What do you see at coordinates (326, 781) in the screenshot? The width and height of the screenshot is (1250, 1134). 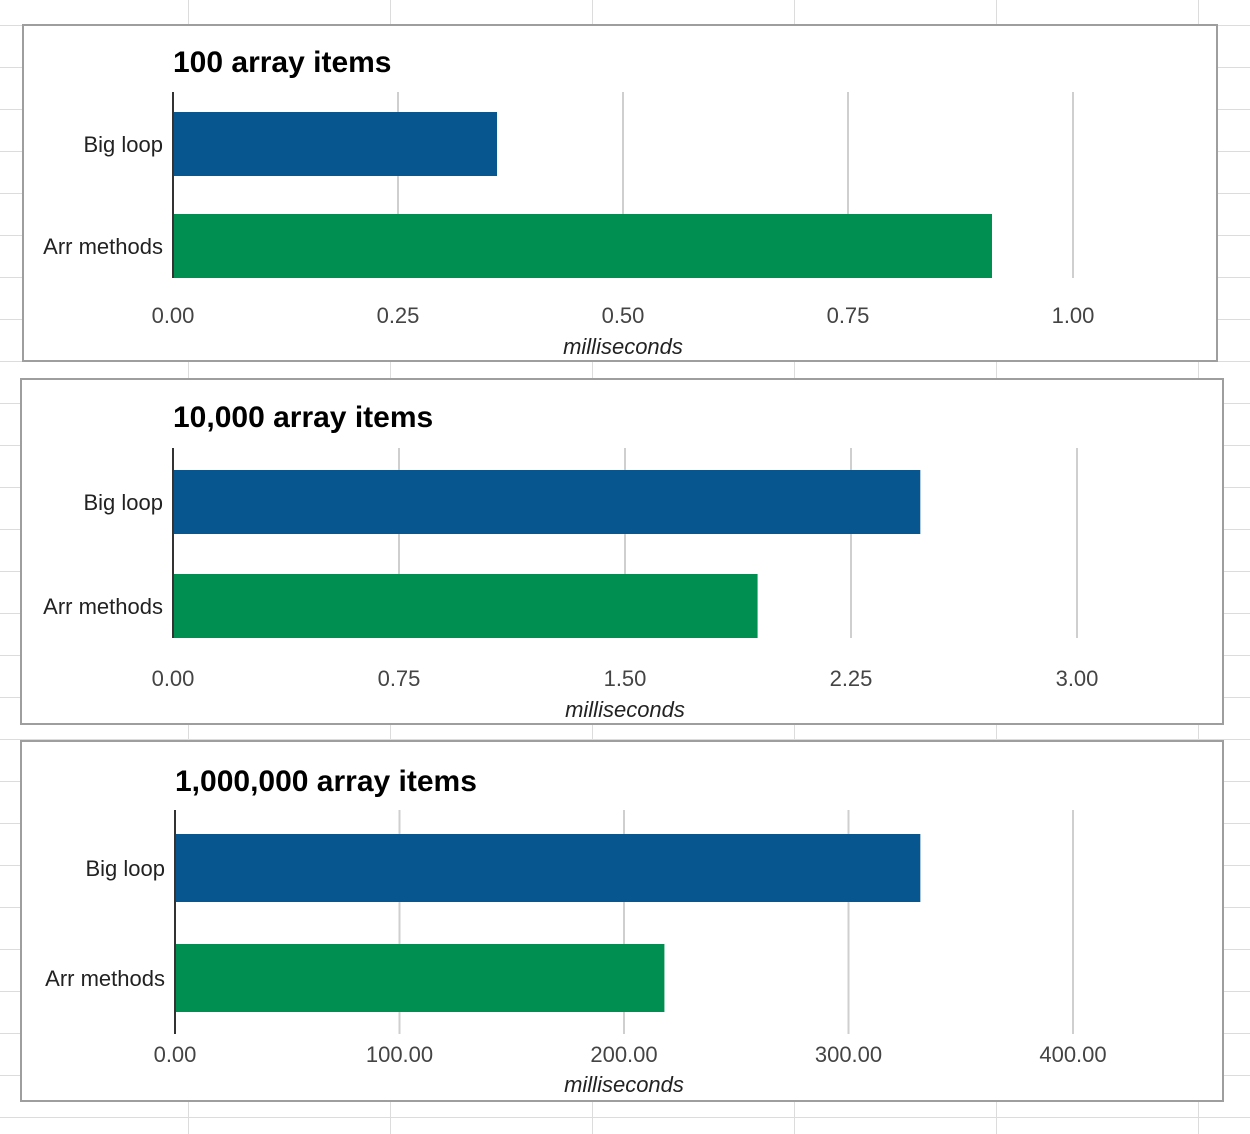 I see `chart-title: 1,000,000 array items` at bounding box center [326, 781].